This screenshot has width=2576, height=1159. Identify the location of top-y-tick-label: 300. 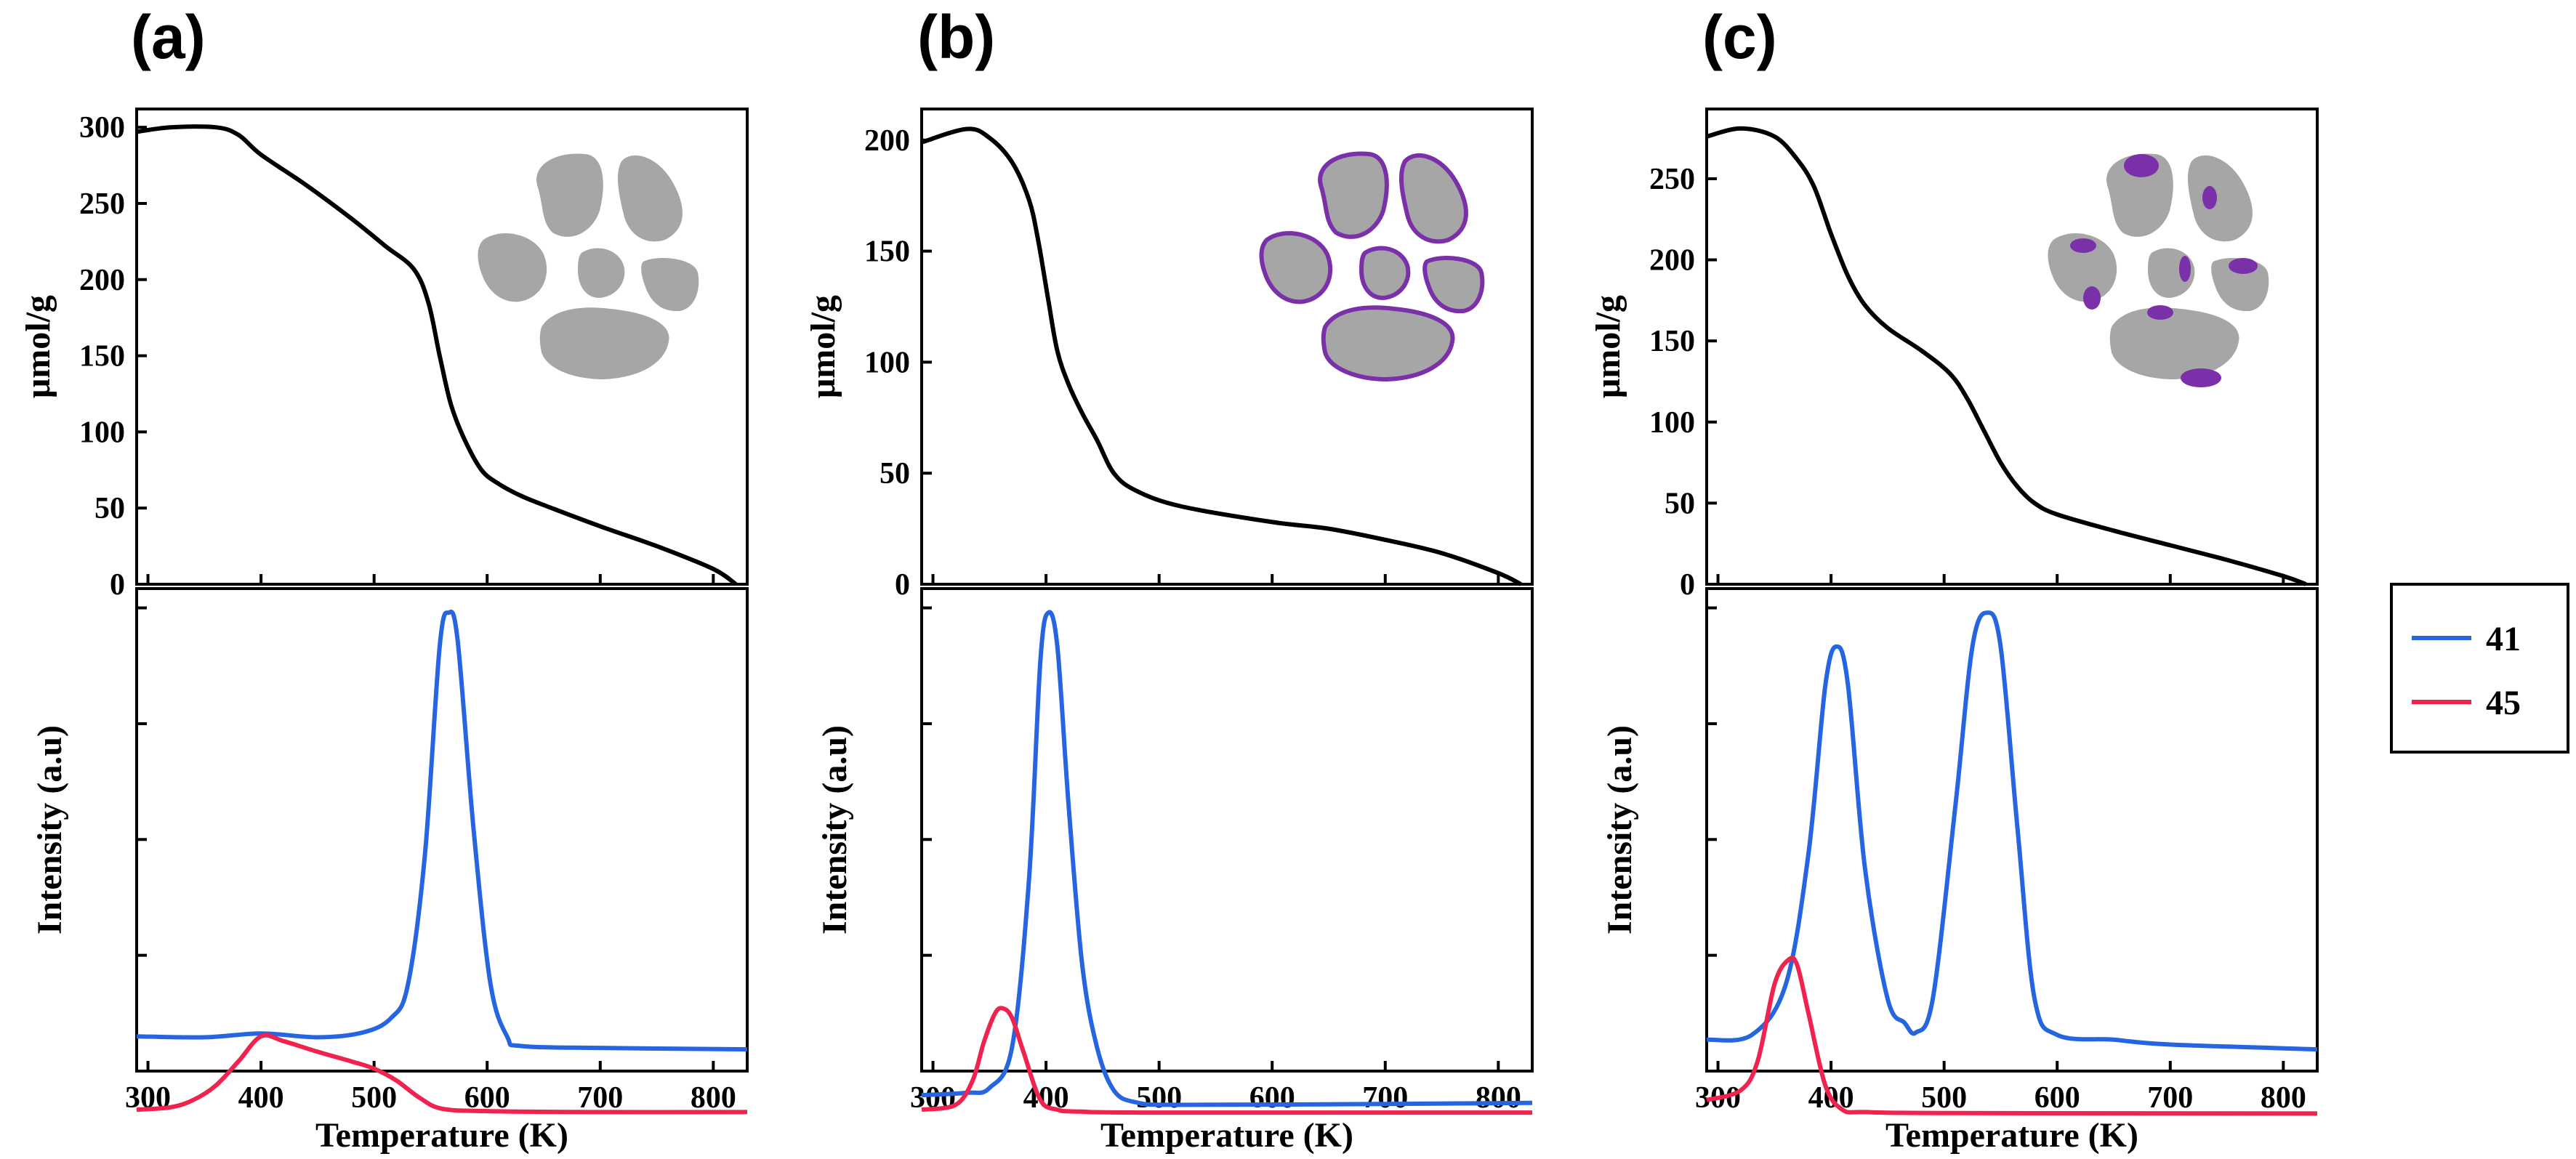
(102, 128).